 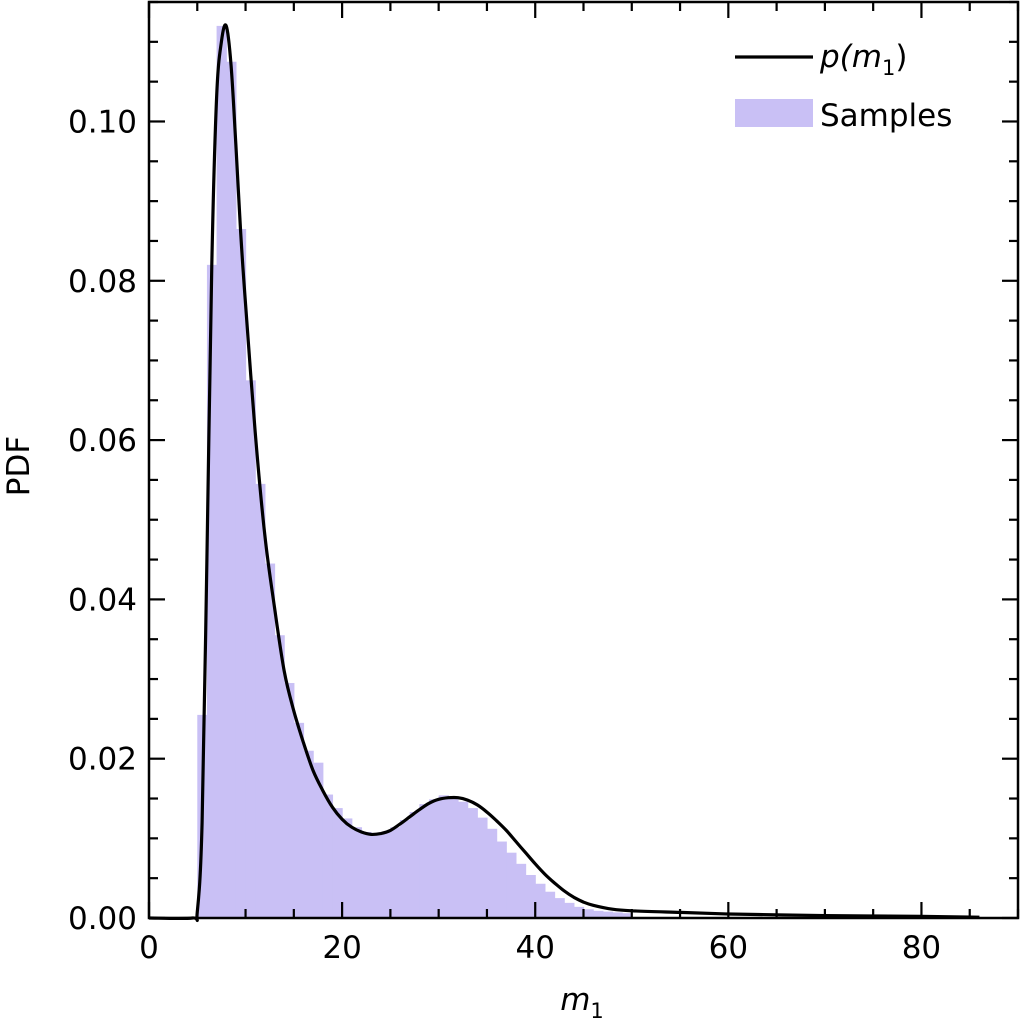 What do you see at coordinates (102, 441) in the screenshot?
I see `y-tick-label: 0.06` at bounding box center [102, 441].